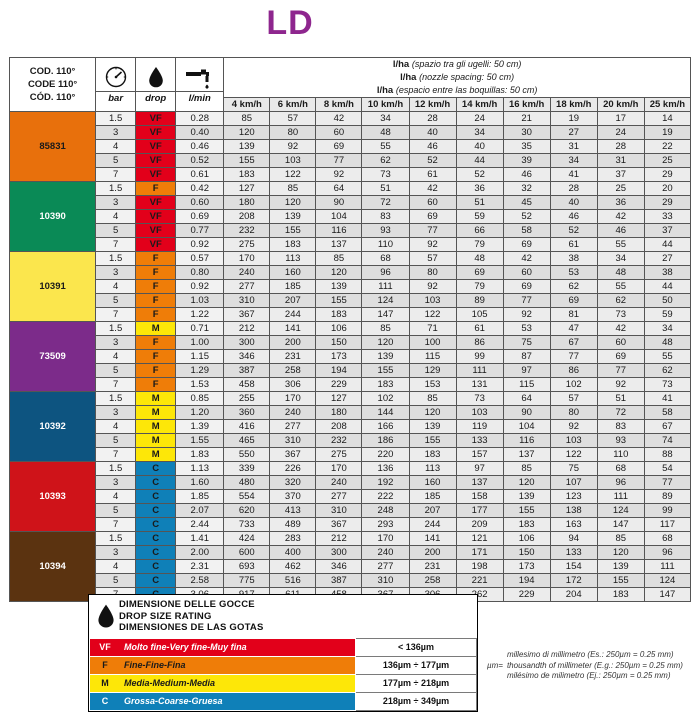 This screenshot has width=700, height=712. Describe the element at coordinates (573, 160) in the screenshot. I see `lha-value-cell: 34` at that location.